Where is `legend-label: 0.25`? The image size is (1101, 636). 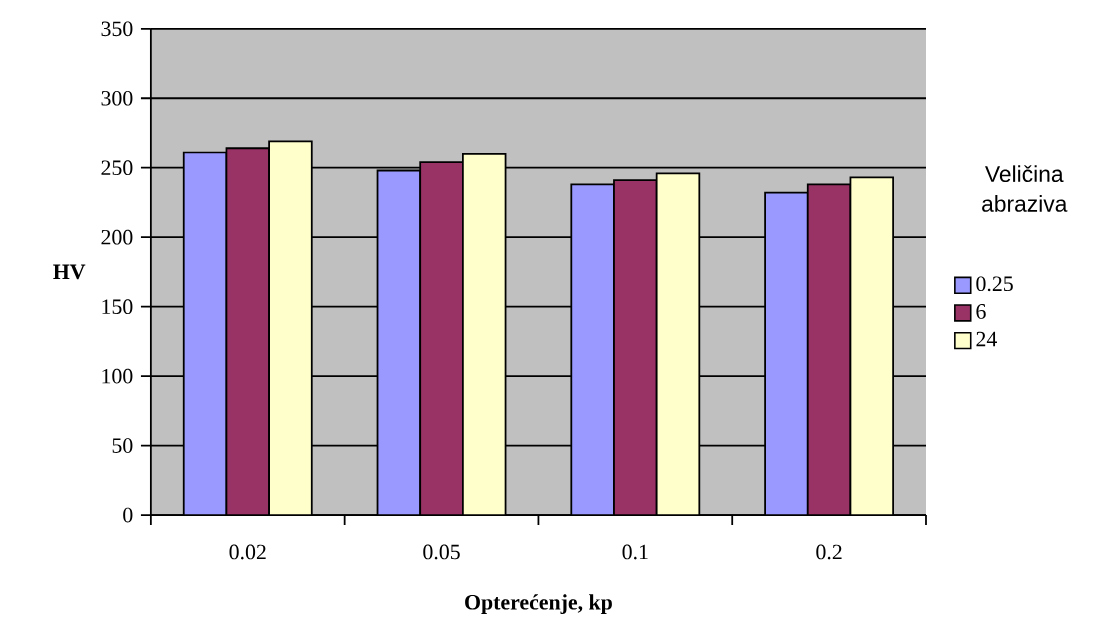 legend-label: 0.25 is located at coordinates (994, 284).